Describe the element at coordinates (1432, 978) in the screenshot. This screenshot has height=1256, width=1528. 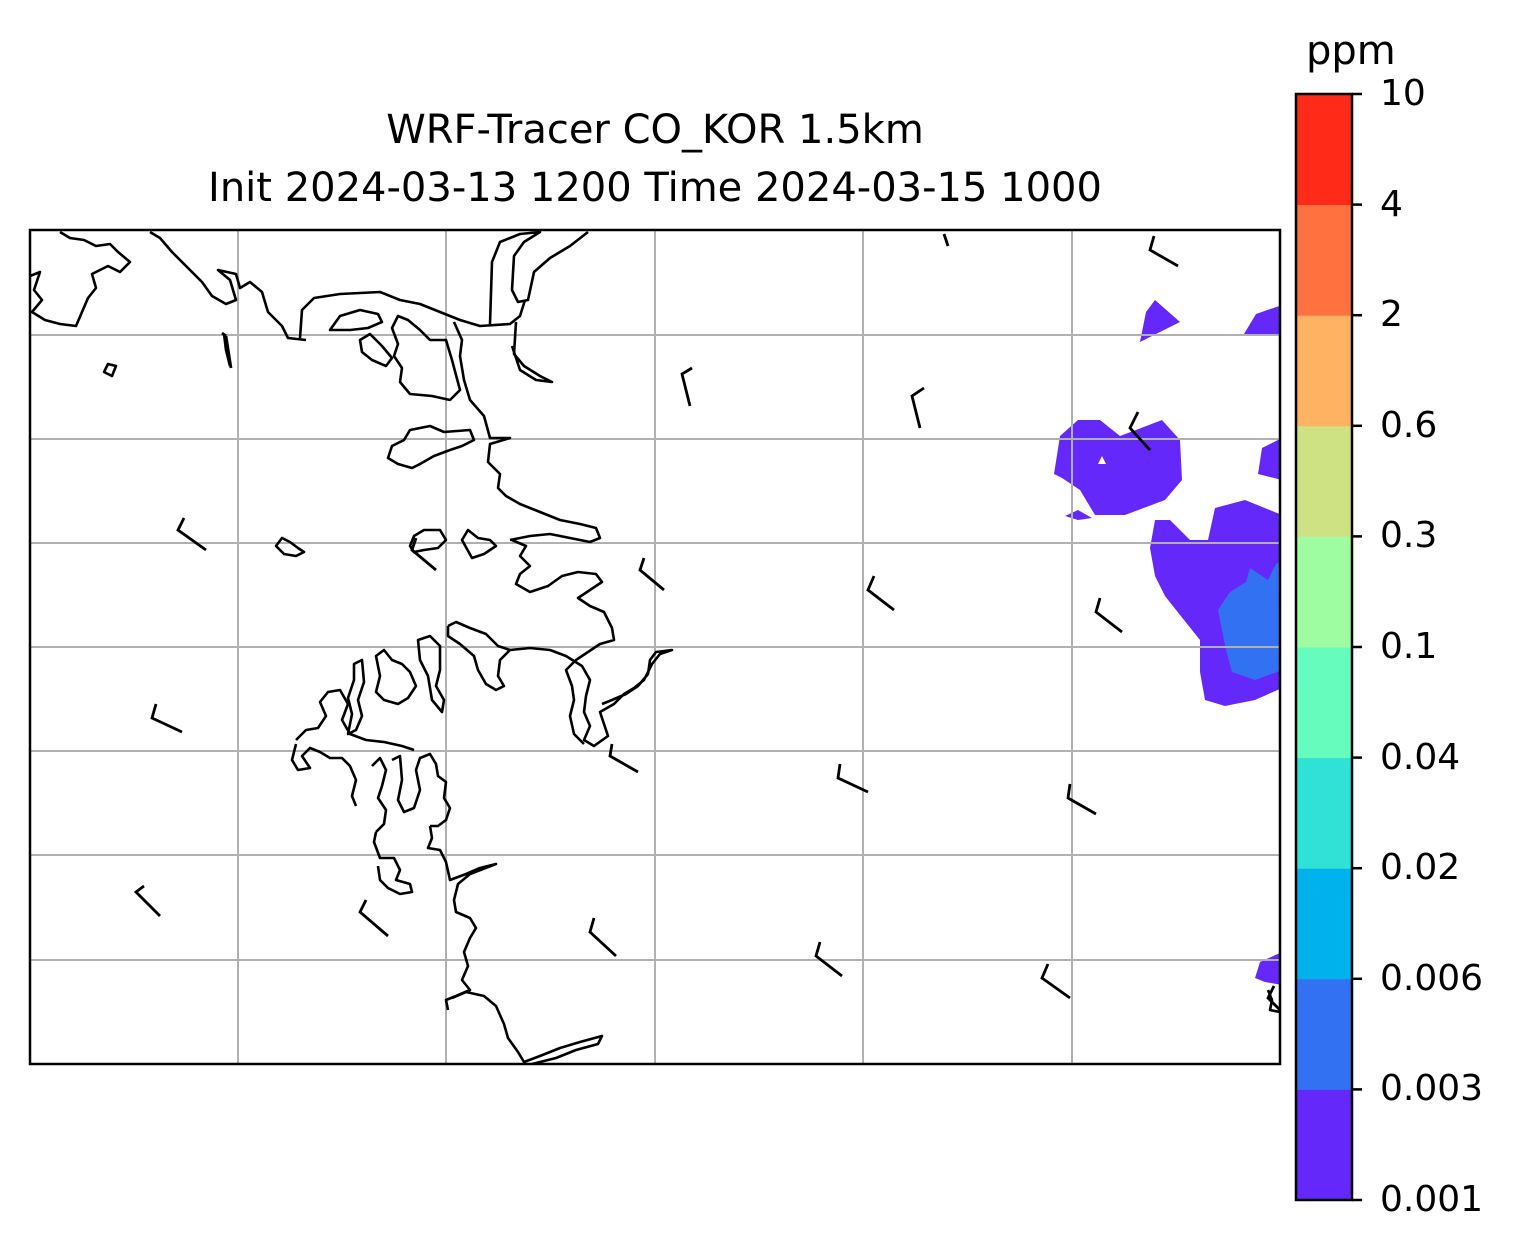
I see `colorbar-tick-label: 0.006` at that location.